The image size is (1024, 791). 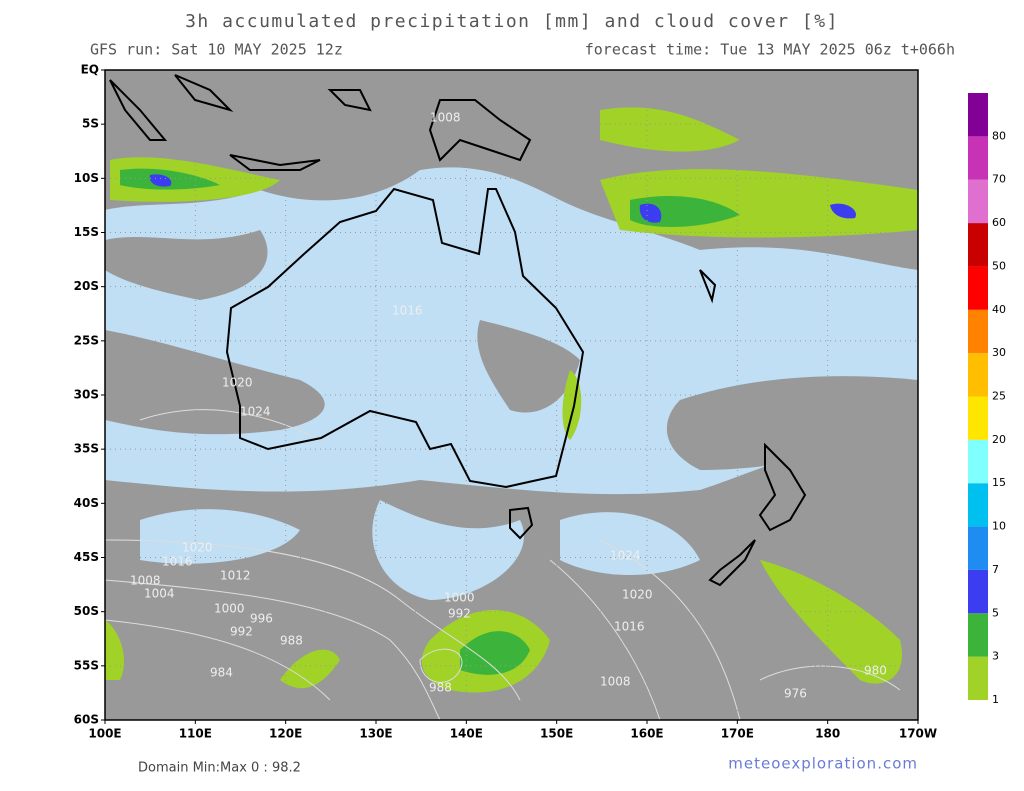 What do you see at coordinates (86, 178) in the screenshot?
I see `lat-label: 10S` at bounding box center [86, 178].